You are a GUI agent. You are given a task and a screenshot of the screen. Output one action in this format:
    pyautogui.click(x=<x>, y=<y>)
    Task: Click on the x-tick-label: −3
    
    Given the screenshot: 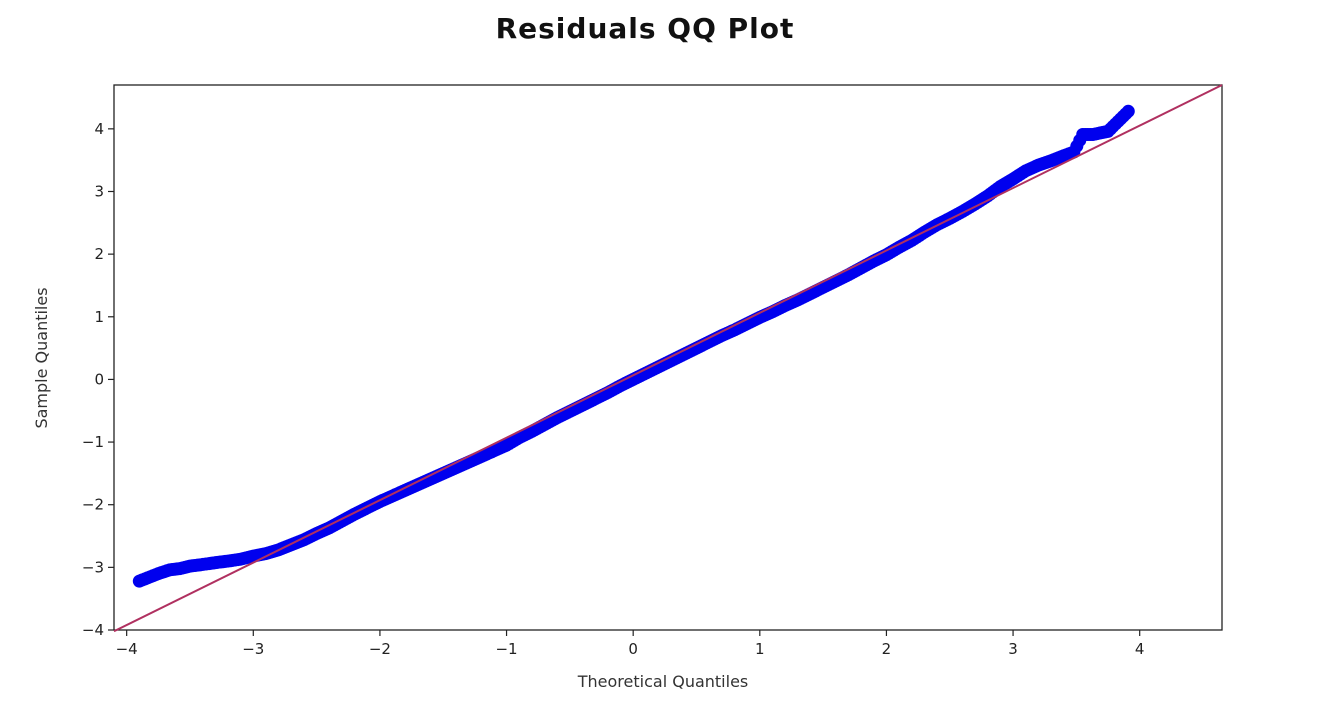 What is the action you would take?
    pyautogui.click(x=253, y=649)
    